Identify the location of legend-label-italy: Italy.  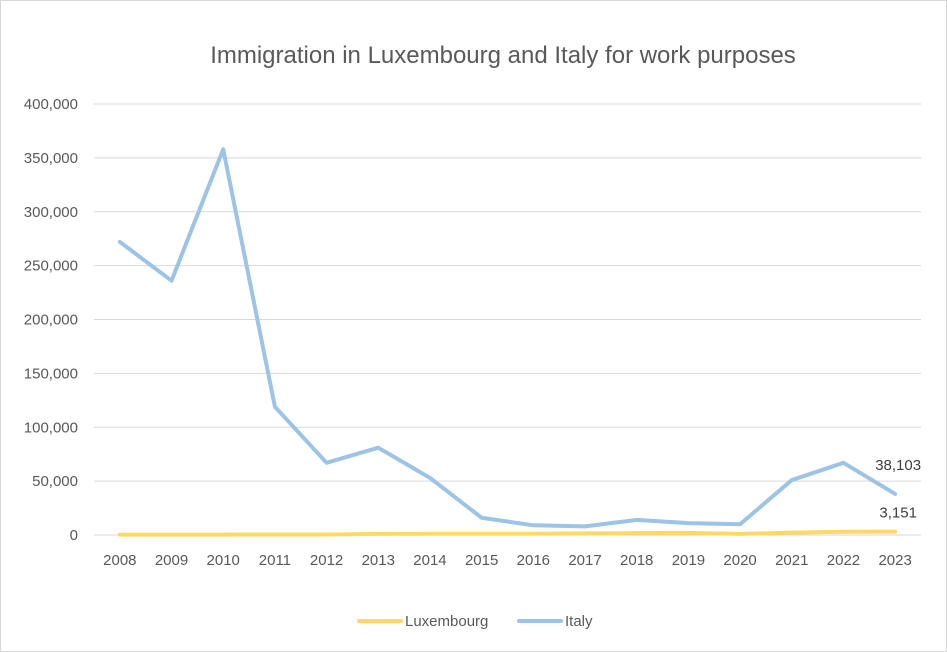
(579, 621).